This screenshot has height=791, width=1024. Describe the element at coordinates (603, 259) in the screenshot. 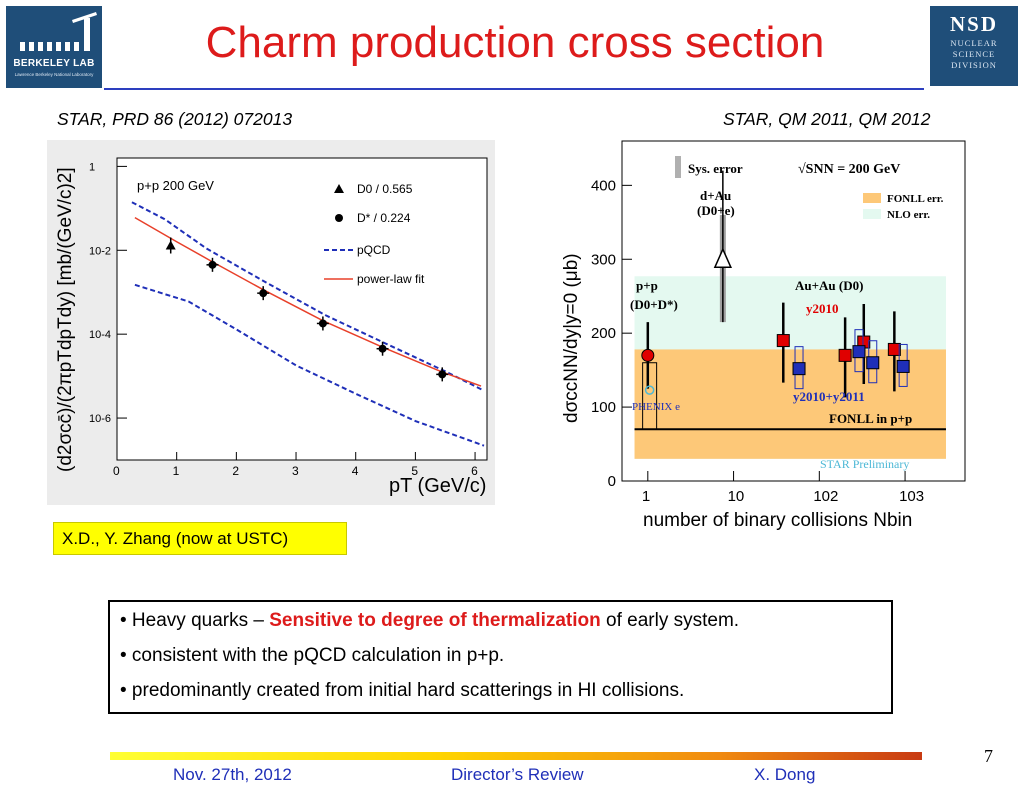

I see `y-tick-label: 300` at that location.